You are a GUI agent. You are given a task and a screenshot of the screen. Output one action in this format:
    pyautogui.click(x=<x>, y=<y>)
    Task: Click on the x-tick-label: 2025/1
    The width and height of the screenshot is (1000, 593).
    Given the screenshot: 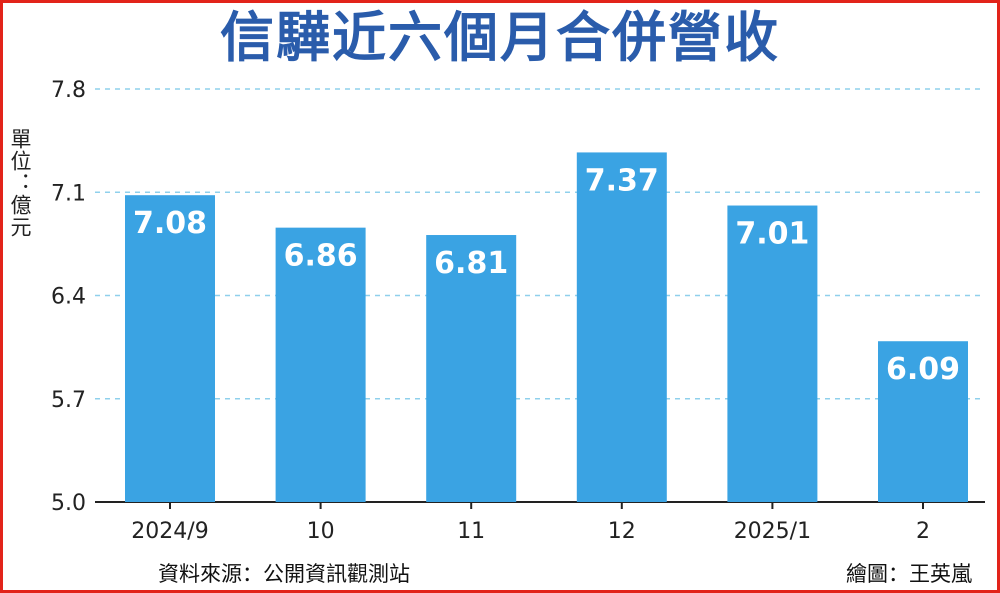 What is the action you would take?
    pyautogui.click(x=772, y=531)
    